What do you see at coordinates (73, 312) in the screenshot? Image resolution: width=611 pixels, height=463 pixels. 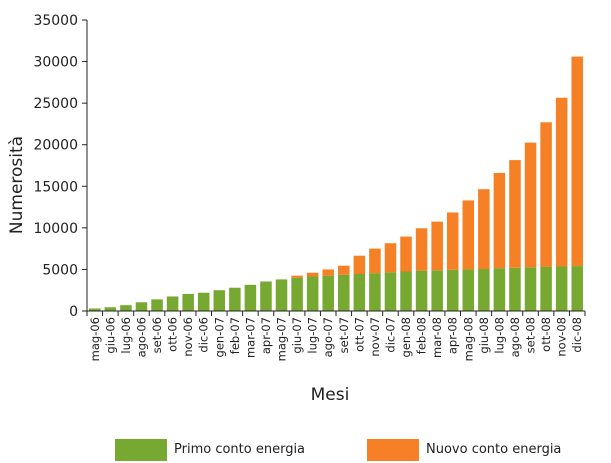 I see `y-tick-label: 0` at bounding box center [73, 312].